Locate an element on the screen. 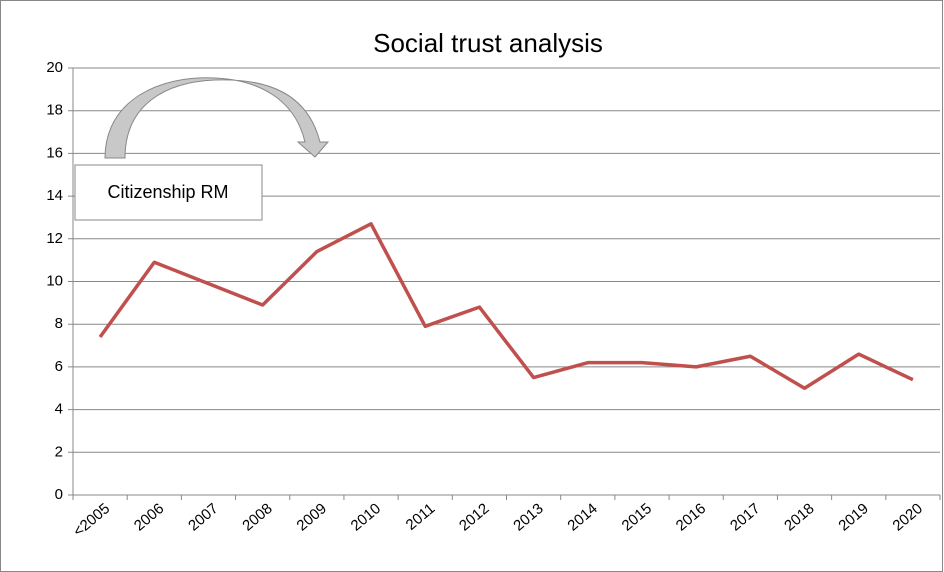  y-tick-label: 2 is located at coordinates (59, 451).